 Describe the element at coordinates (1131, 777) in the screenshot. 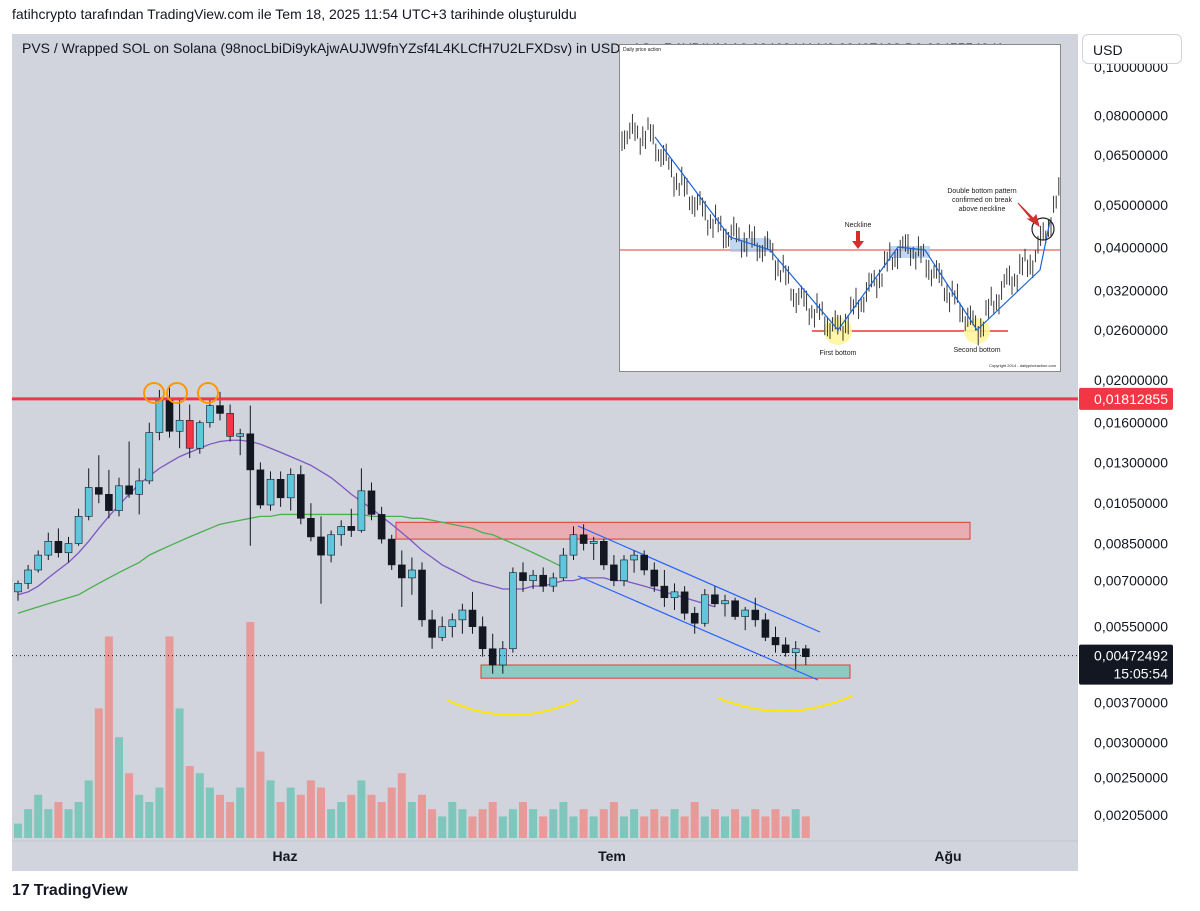

I see `price-tick-label: 0,00250000` at that location.